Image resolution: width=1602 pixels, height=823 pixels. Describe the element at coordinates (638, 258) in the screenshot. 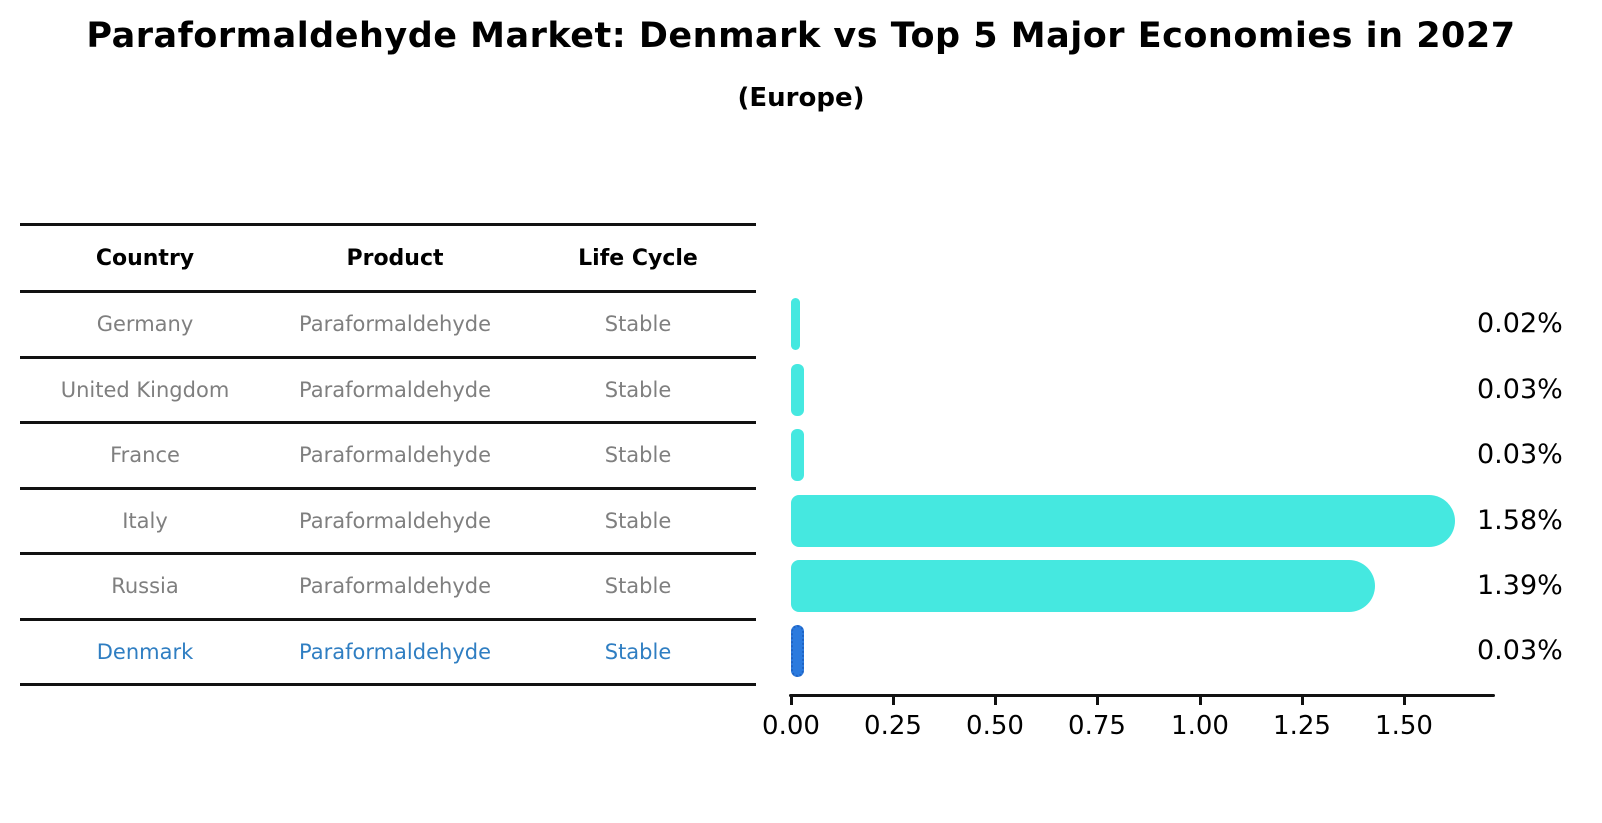

I see `header-life-cycle: Life Cycle` at that location.